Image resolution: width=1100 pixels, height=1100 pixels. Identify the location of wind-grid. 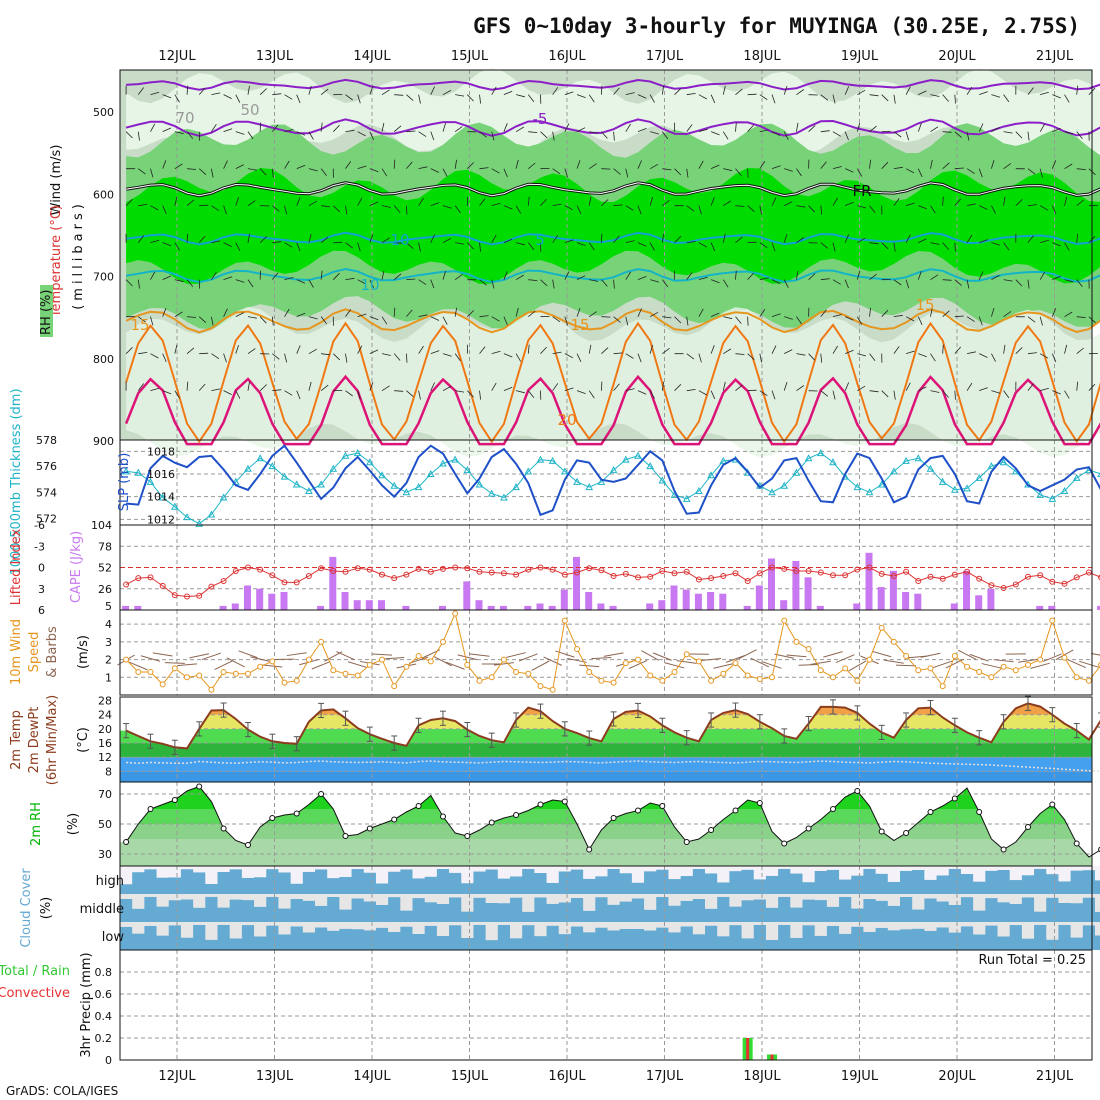
(606, 652).